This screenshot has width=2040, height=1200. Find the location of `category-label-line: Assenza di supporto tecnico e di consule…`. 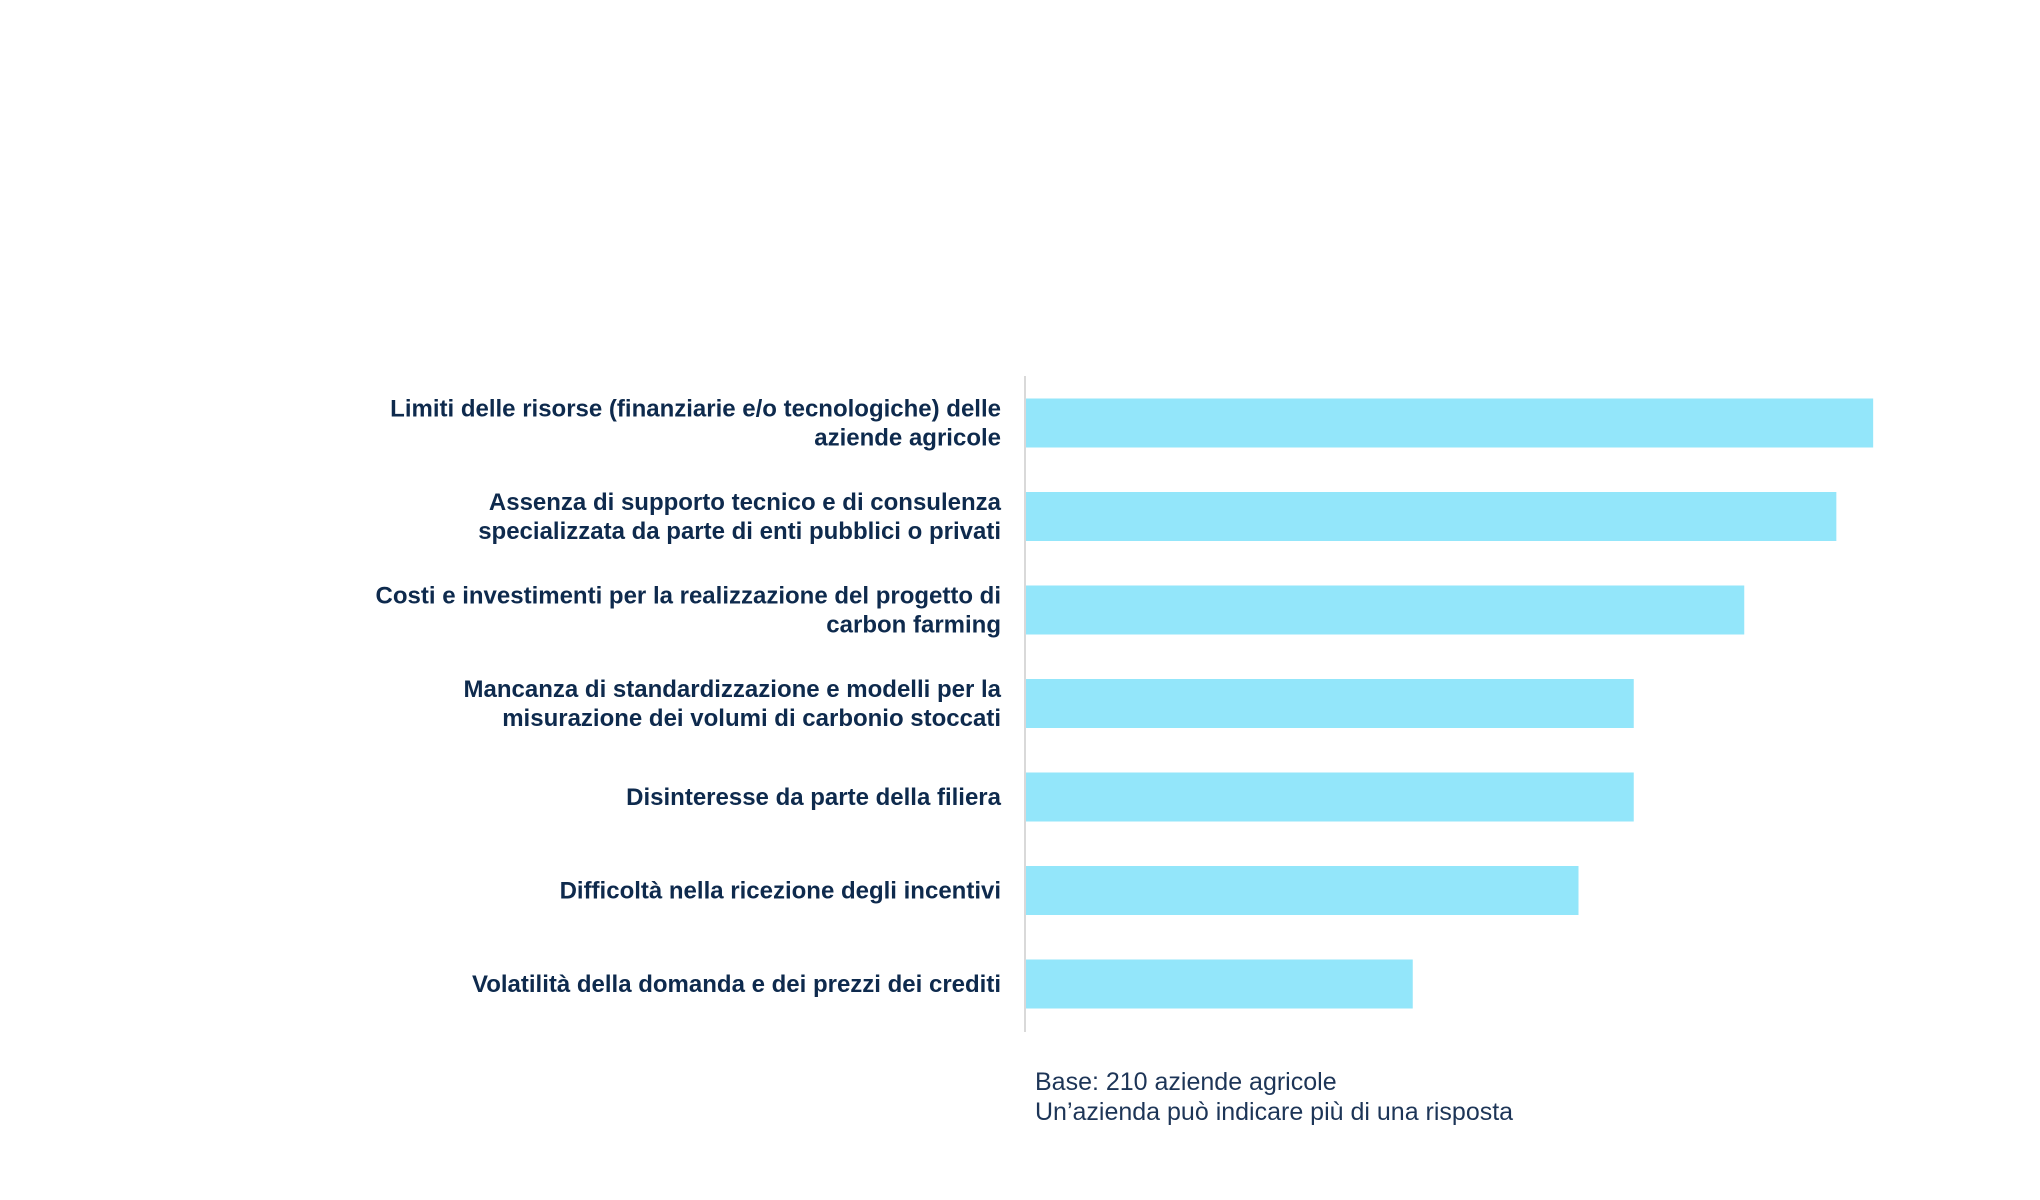

category-label-line: Assenza di supporto tecnico e di consule… is located at coordinates (745, 502).